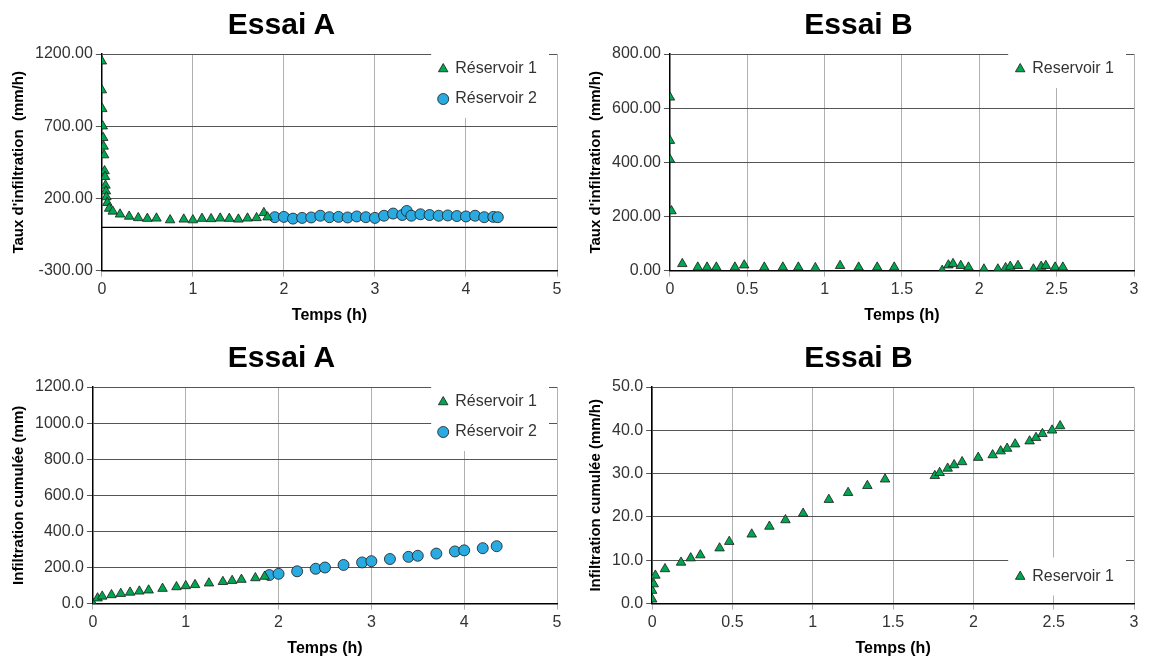 This screenshot has height=666, width=1154. What do you see at coordinates (637, 53) in the screenshot?
I see `y-tick-label: 800.00` at bounding box center [637, 53].